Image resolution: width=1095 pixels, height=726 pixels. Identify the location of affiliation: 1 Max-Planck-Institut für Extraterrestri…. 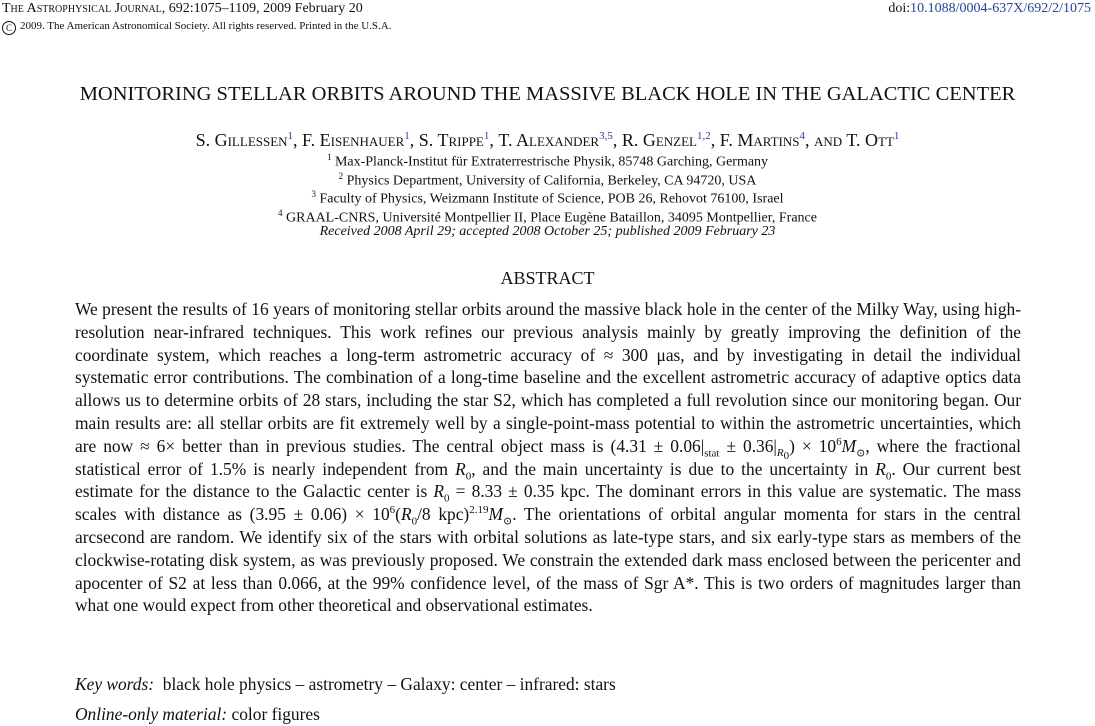
(547, 160).